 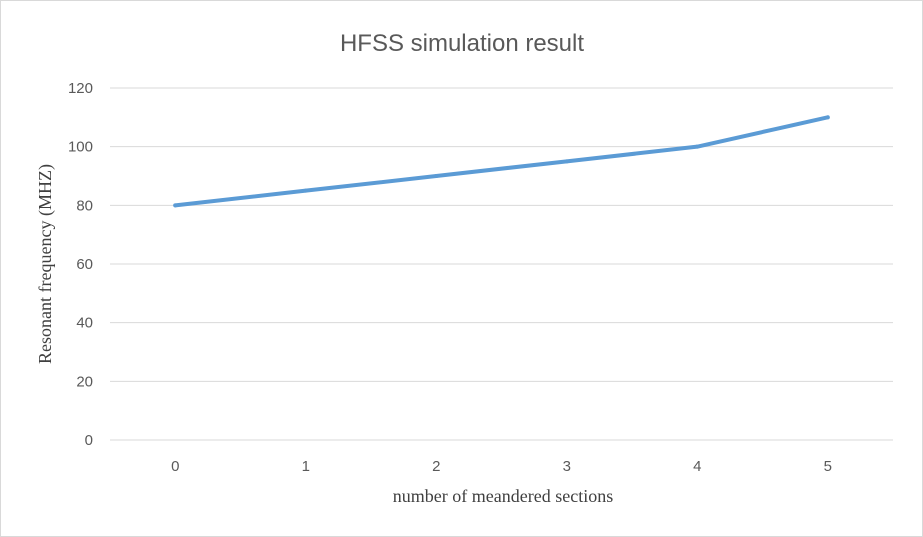 What do you see at coordinates (84, 264) in the screenshot?
I see `y-tick-label: 60` at bounding box center [84, 264].